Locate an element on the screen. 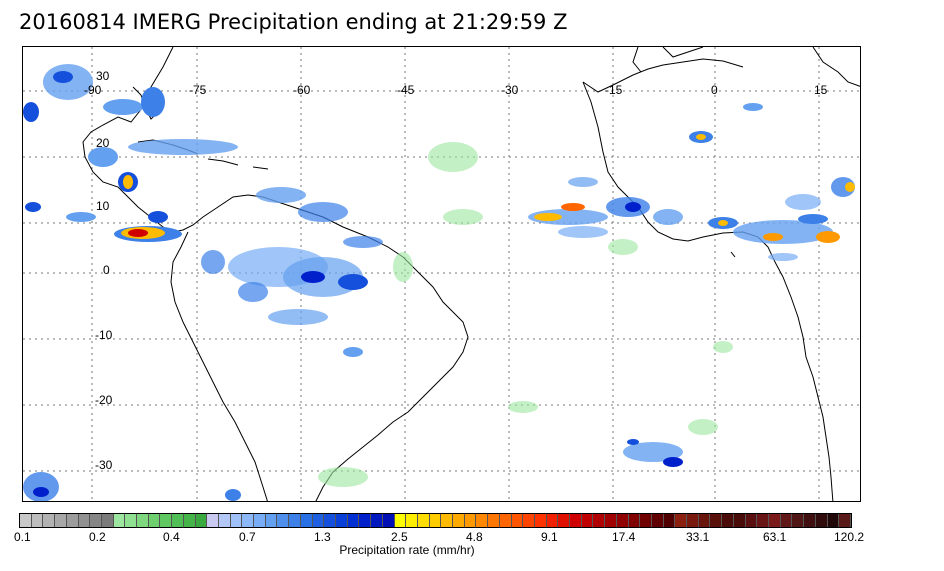  lon-label-minus60: -60 is located at coordinates (302, 90).